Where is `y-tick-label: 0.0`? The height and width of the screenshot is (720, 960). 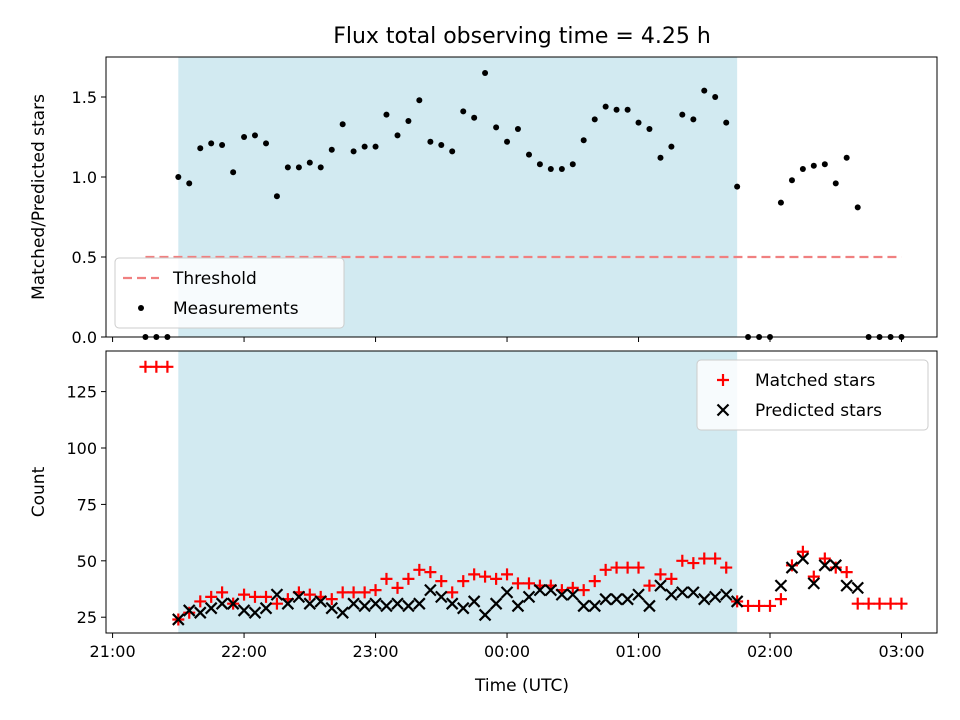
y-tick-label: 0.0 is located at coordinates (84, 337).